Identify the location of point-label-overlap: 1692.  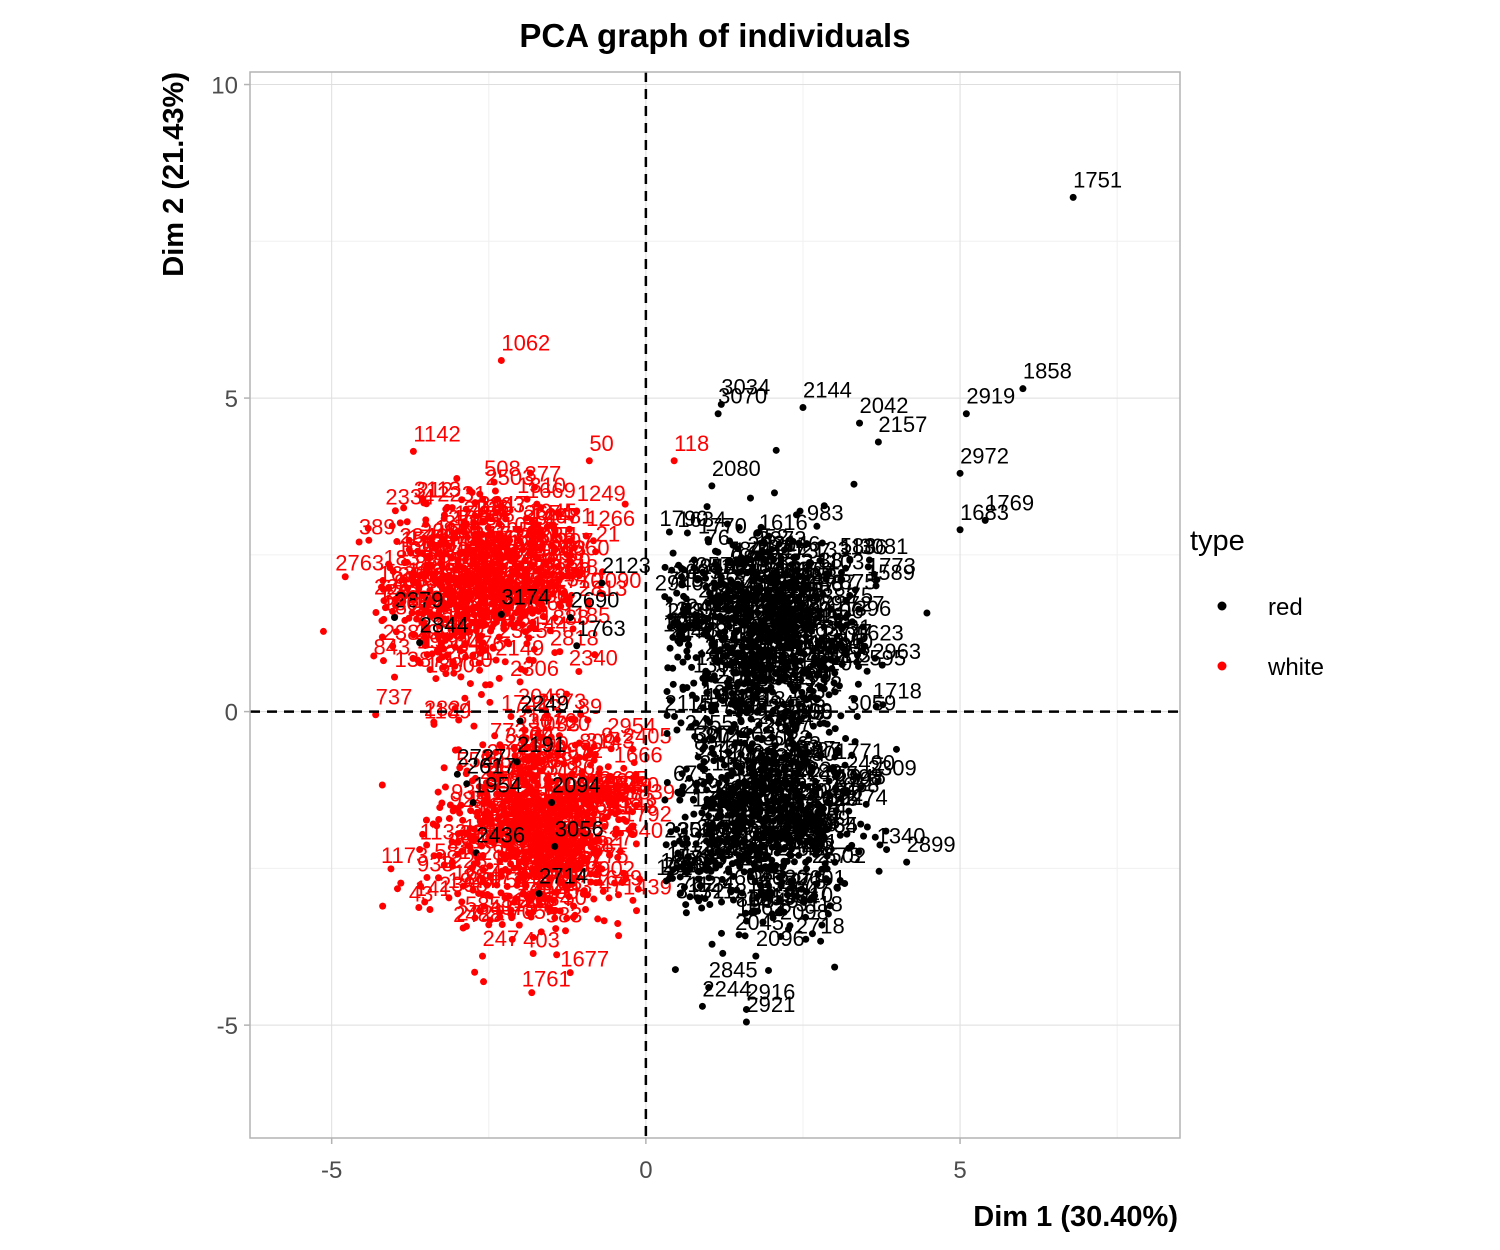
(755, 708).